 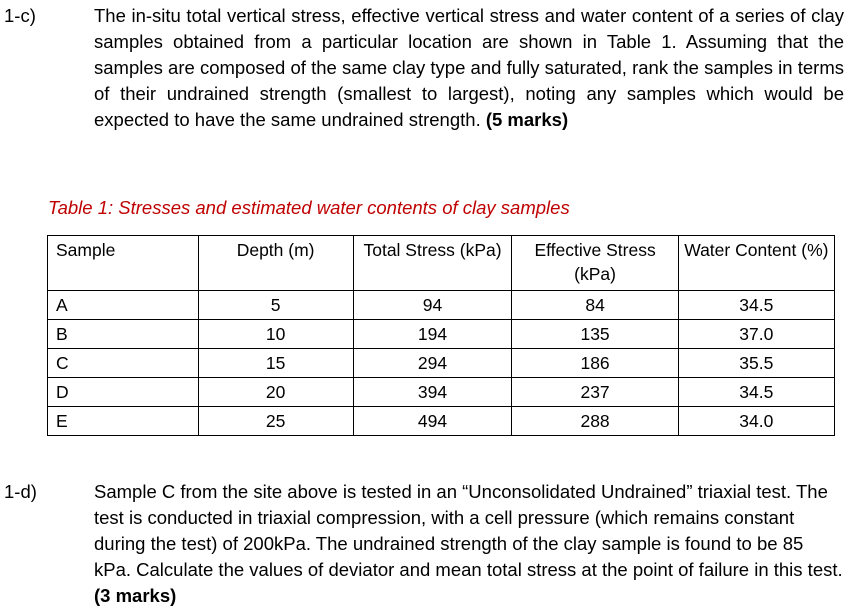 What do you see at coordinates (123, 421) in the screenshot?
I see `cell-sample: E` at bounding box center [123, 421].